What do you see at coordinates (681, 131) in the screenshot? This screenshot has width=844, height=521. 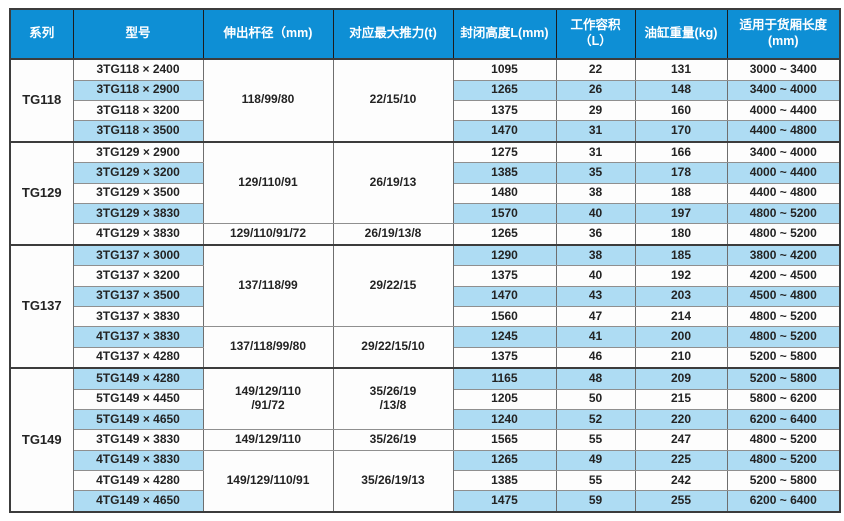 I see `weight-cell: 170` at bounding box center [681, 131].